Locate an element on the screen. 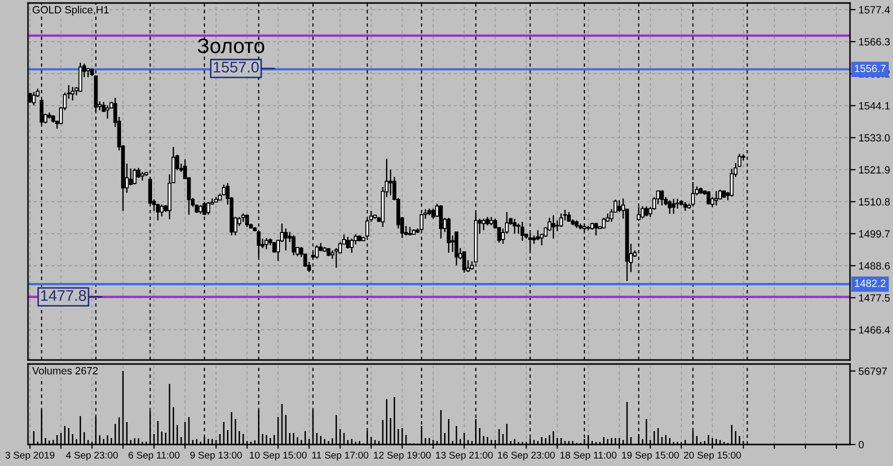  y-tick-label: 1499.7 is located at coordinates (874, 234).